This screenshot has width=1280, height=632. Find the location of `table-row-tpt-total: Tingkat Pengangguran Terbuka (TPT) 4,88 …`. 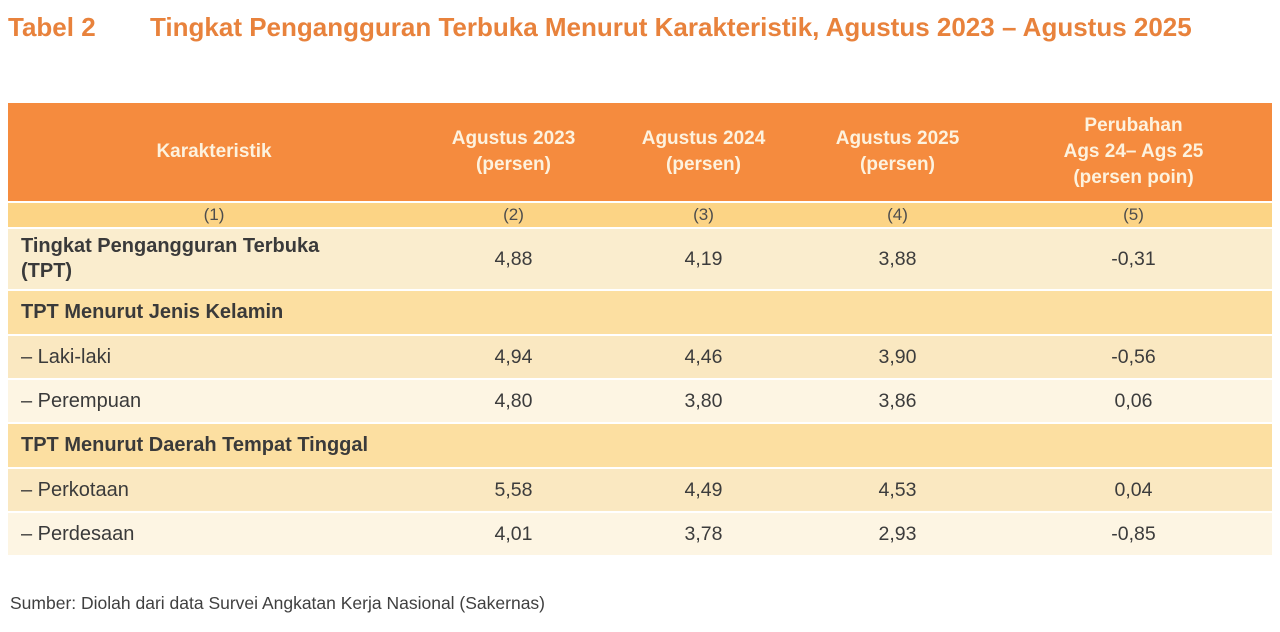

table-row-tpt-total: Tingkat Pengangguran Terbuka (TPT) 4,88 … is located at coordinates (640, 260).